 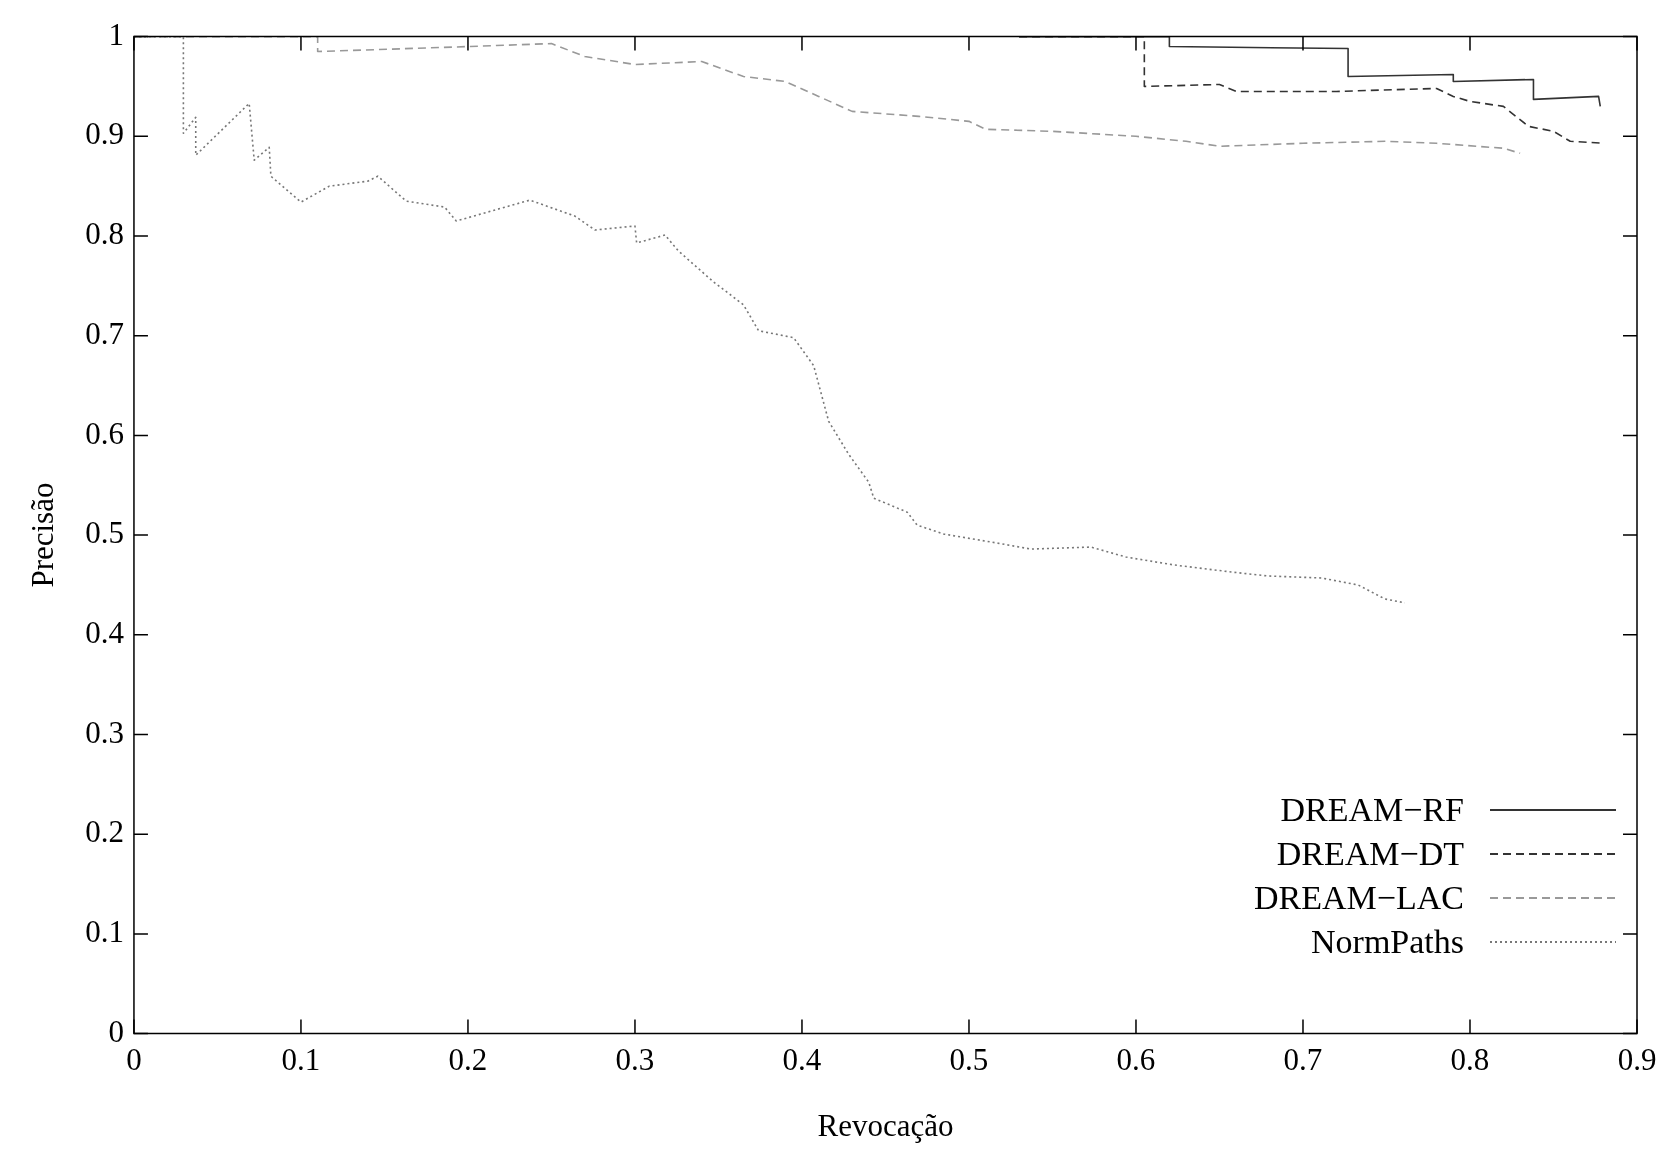 I want to click on legend-label: DREAM−DT, so click(x=1370, y=854).